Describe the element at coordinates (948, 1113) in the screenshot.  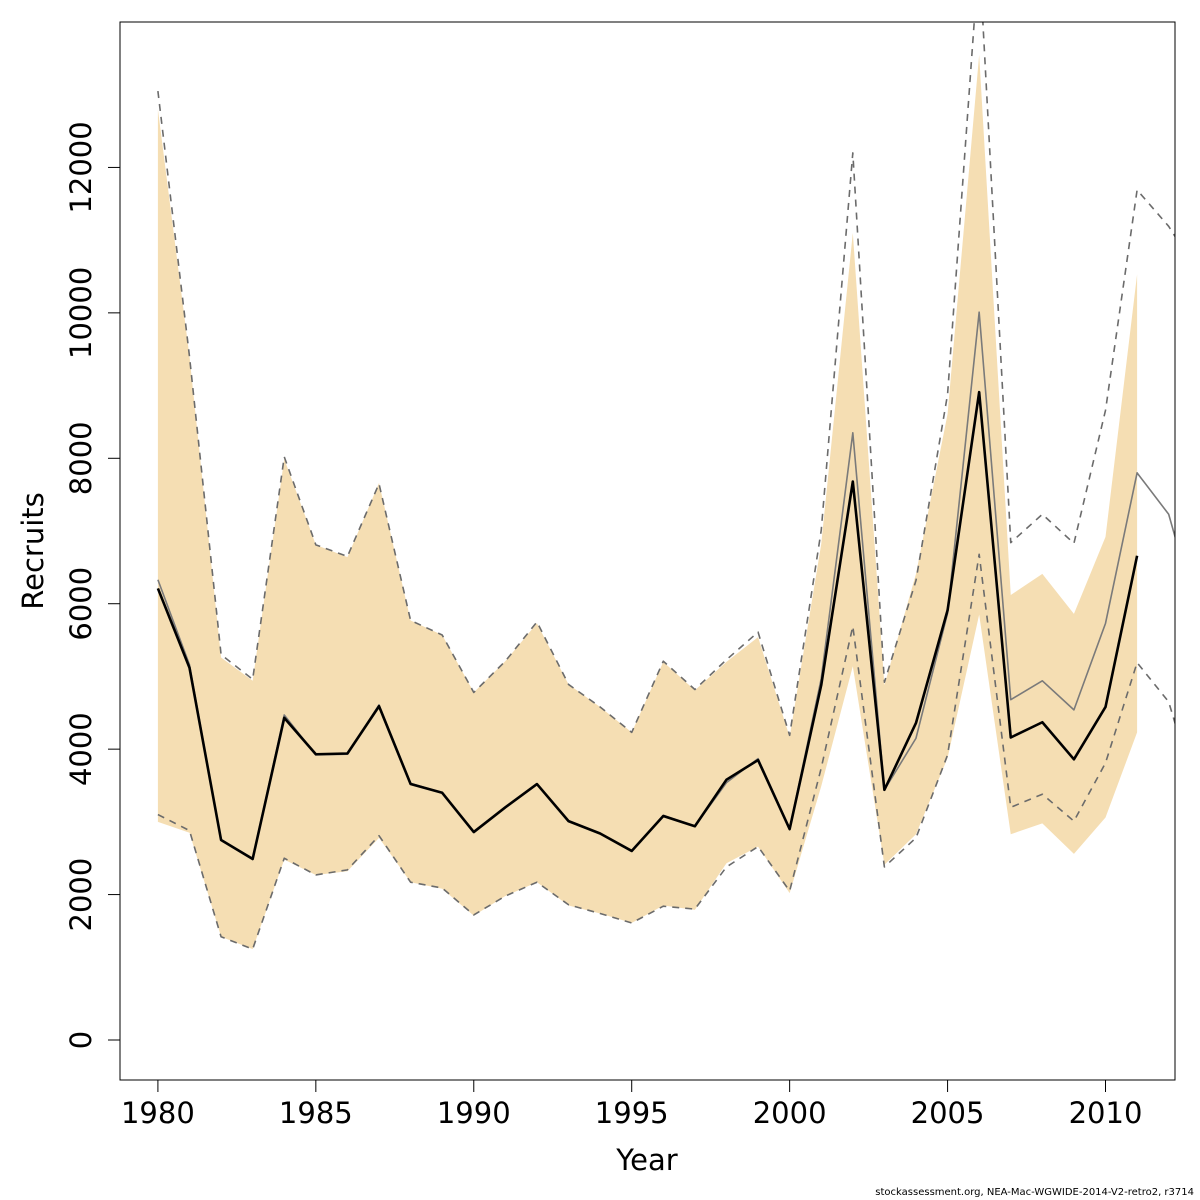
I see `x-tick-label: 2005` at that location.